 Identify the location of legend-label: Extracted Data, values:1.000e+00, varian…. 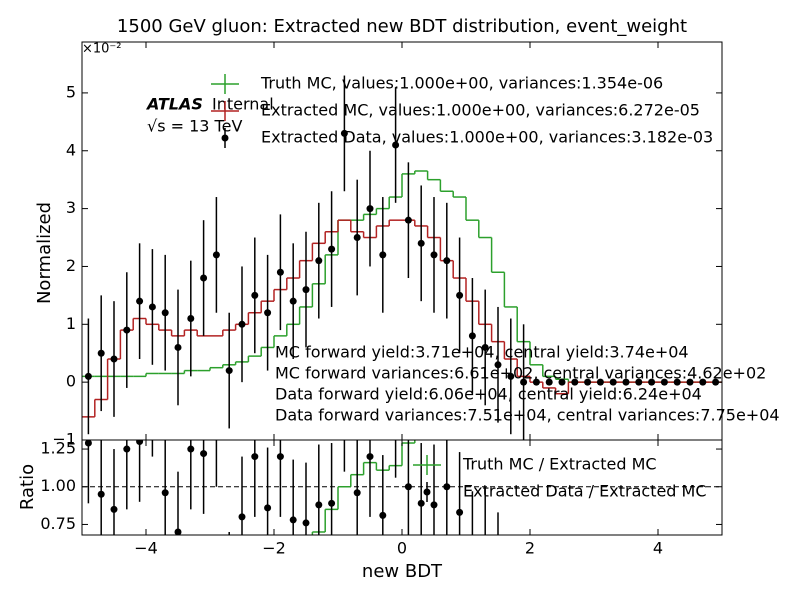
(487, 137).